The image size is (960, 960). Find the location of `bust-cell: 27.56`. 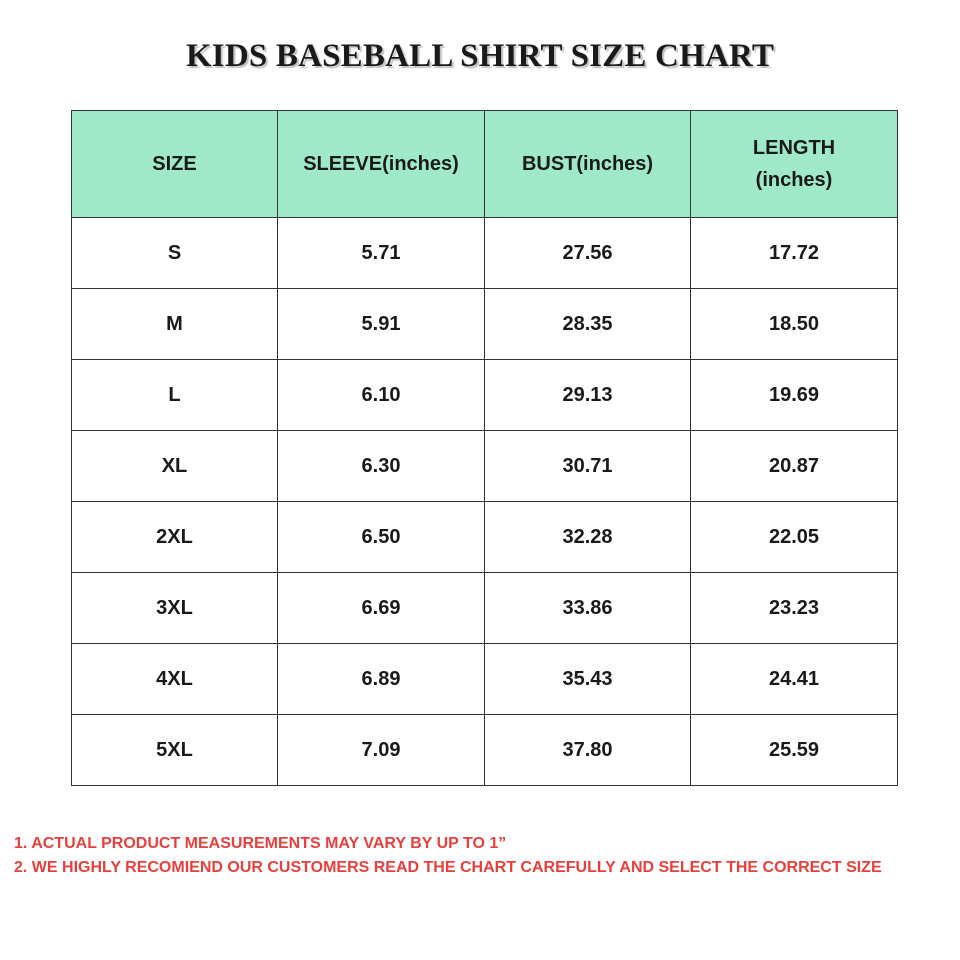

bust-cell: 27.56 is located at coordinates (587, 253).